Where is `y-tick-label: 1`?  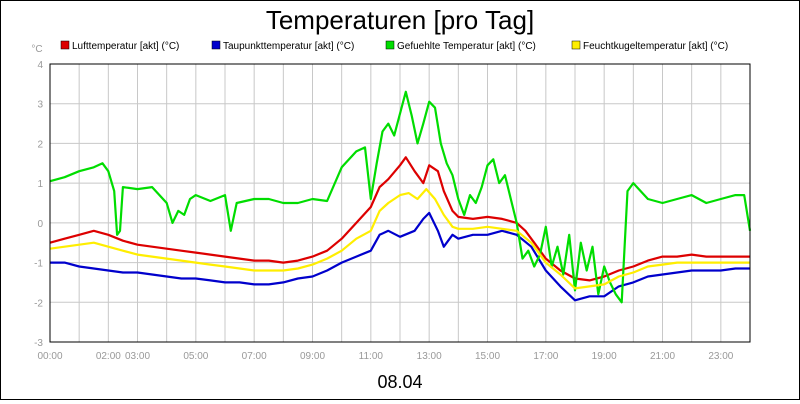 y-tick-label: 1 is located at coordinates (40, 184).